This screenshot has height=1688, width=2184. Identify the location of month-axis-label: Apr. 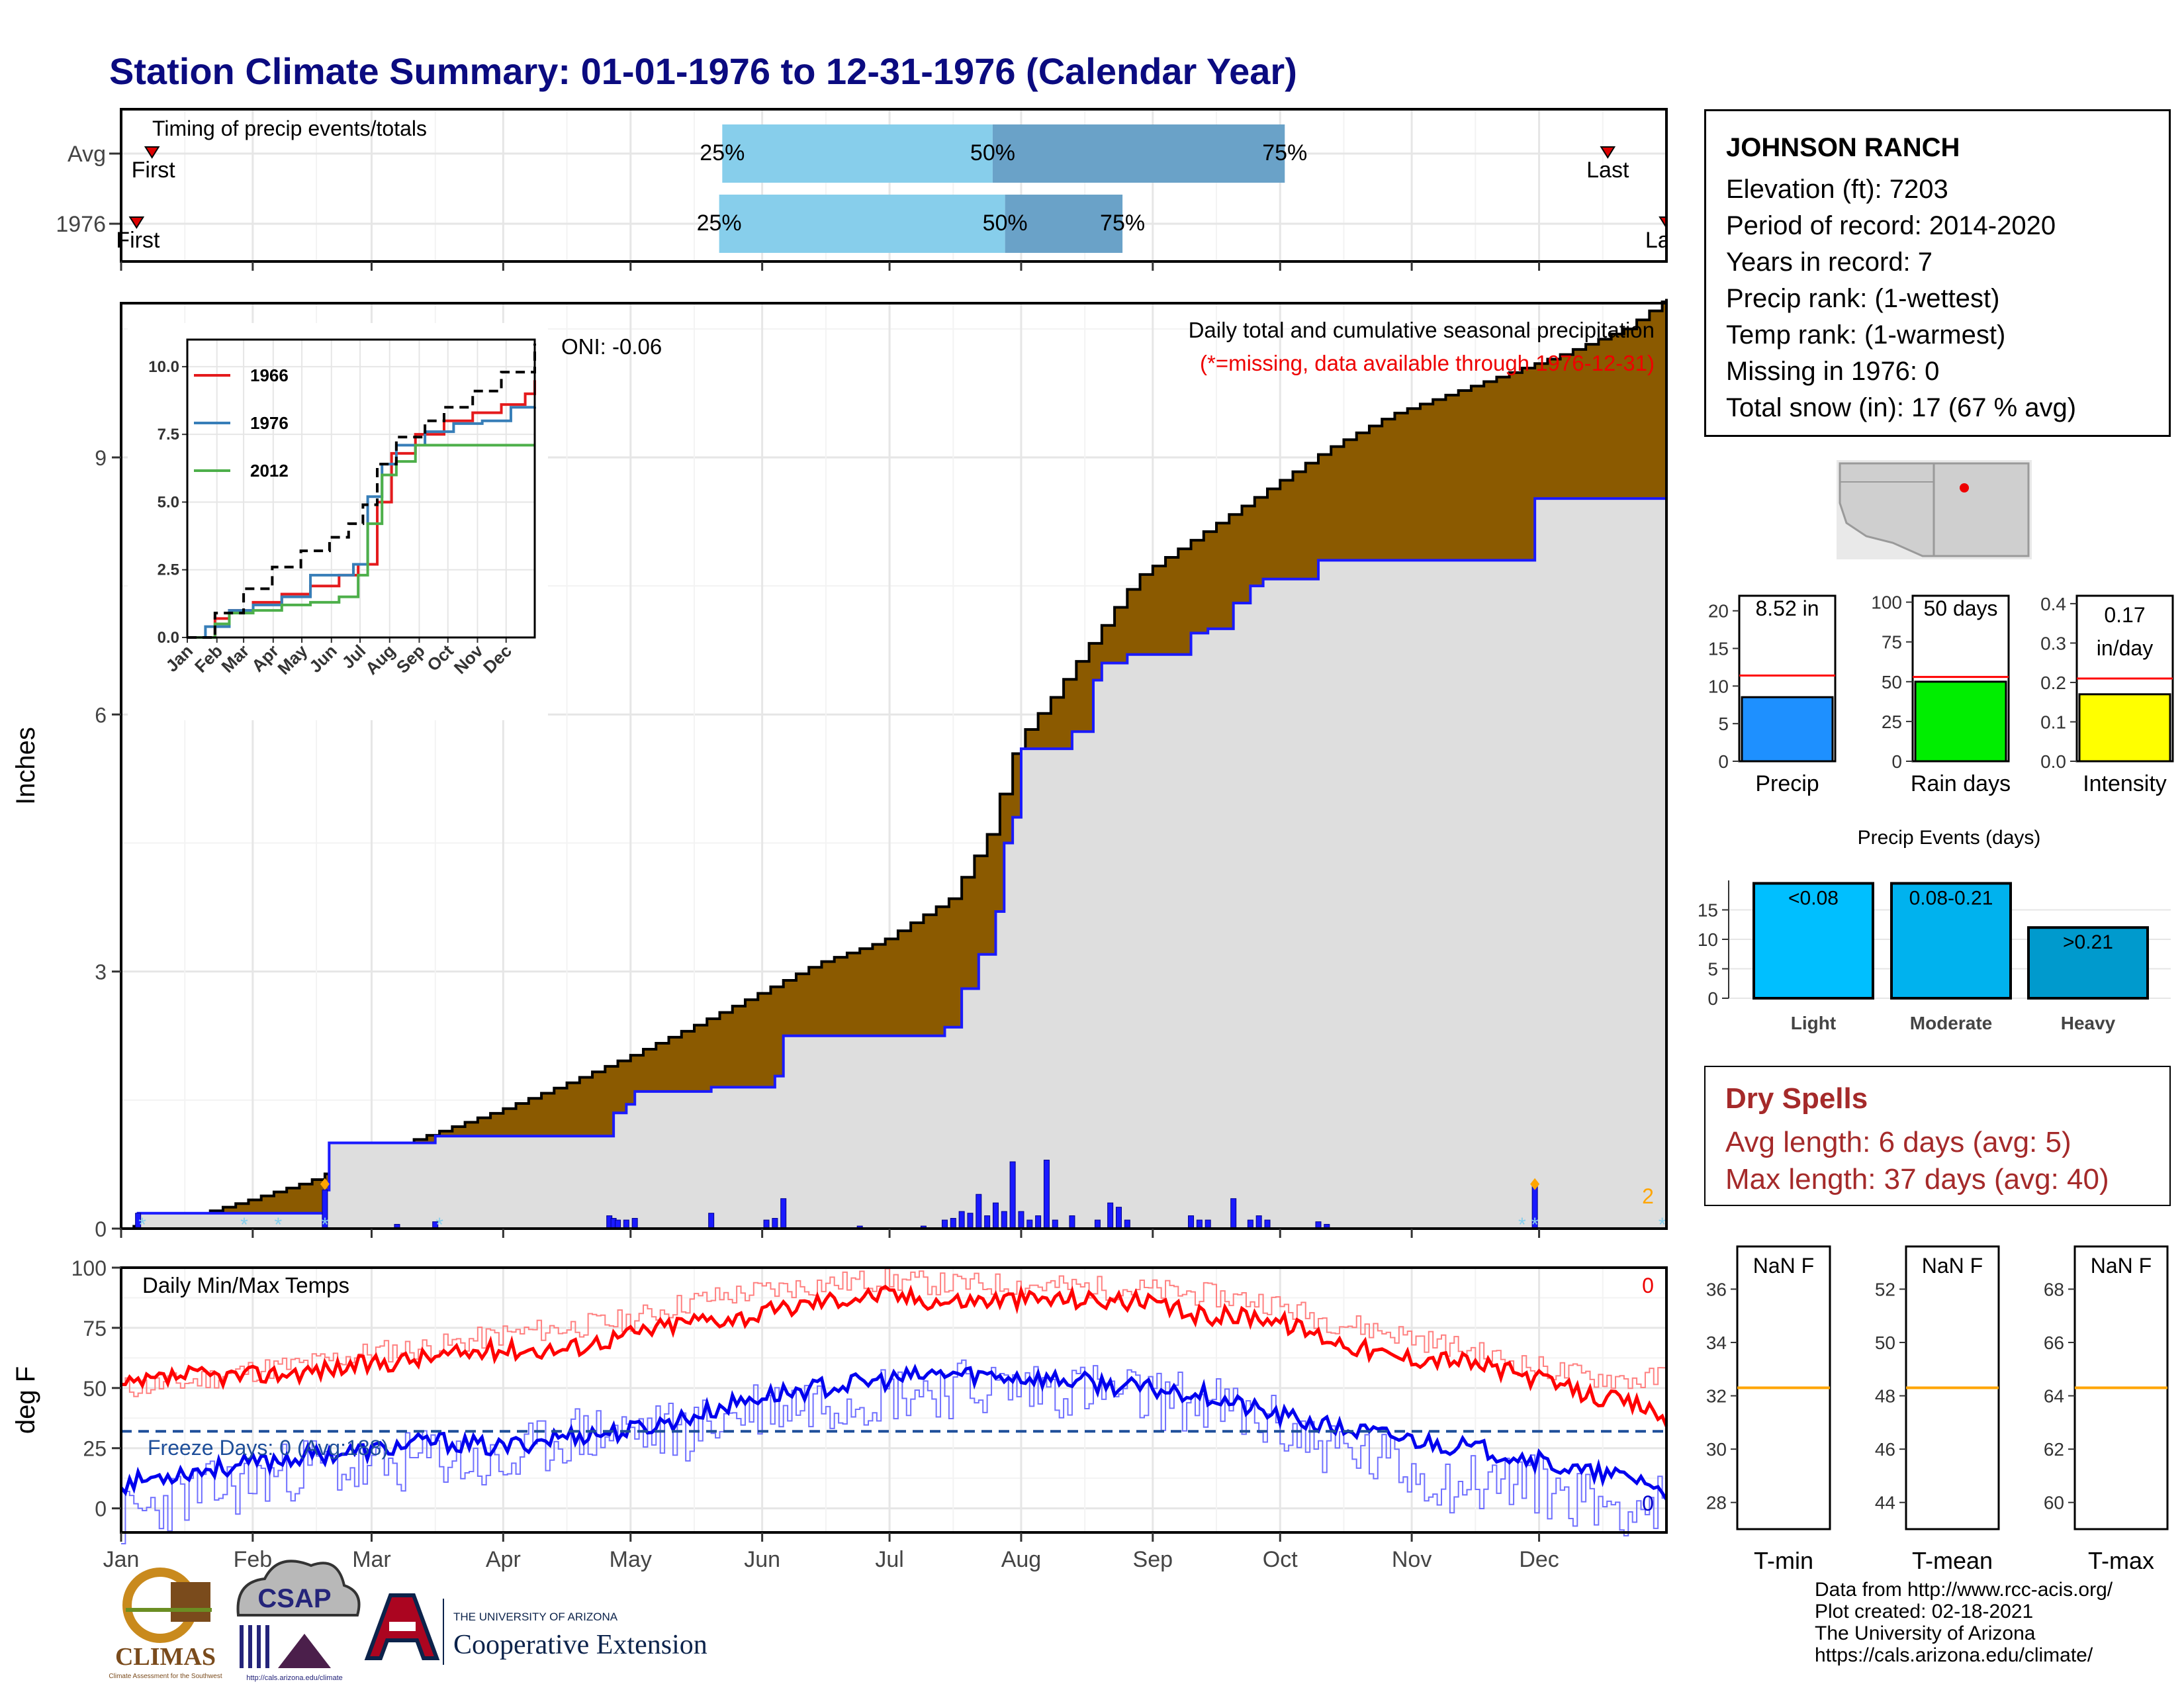
(503, 1559).